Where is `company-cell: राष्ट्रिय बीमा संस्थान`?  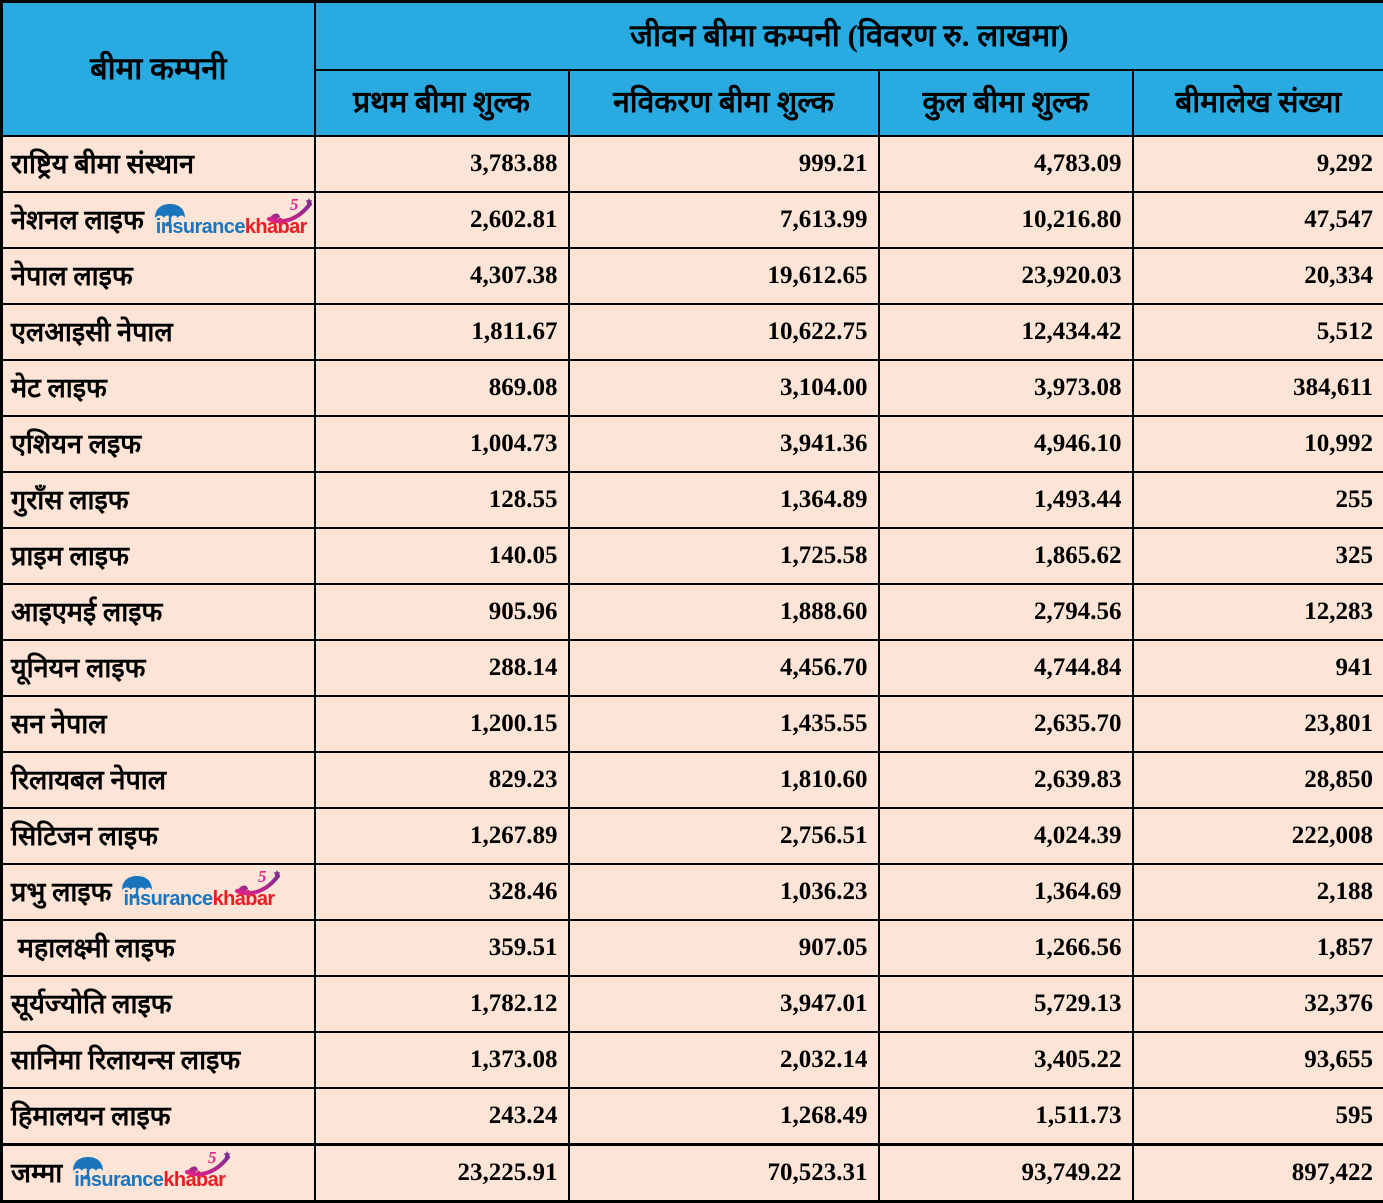
company-cell: राष्ट्रिय बीमा संस्थान is located at coordinates (158, 164).